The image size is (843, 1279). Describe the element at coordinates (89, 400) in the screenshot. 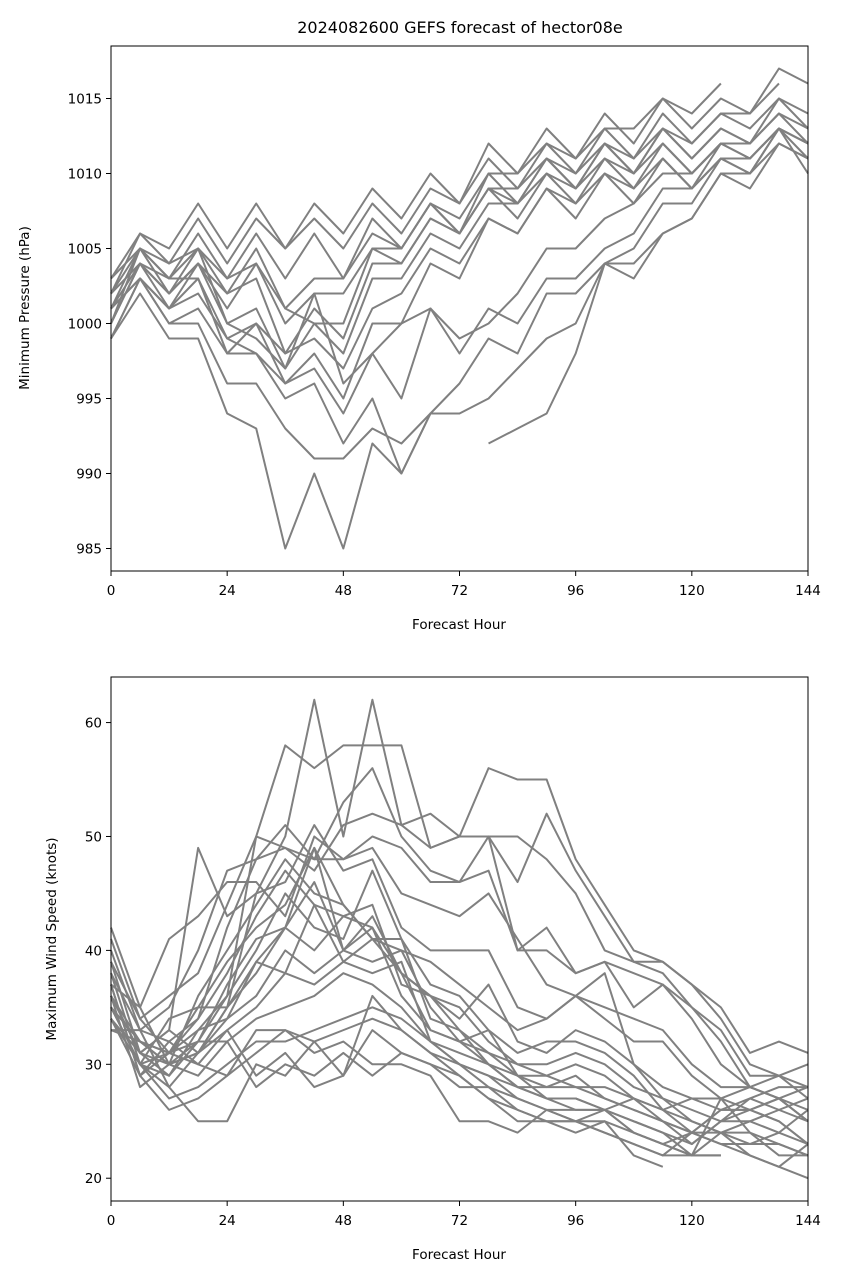

I see `pressure-y-tick-label-995: 995` at that location.